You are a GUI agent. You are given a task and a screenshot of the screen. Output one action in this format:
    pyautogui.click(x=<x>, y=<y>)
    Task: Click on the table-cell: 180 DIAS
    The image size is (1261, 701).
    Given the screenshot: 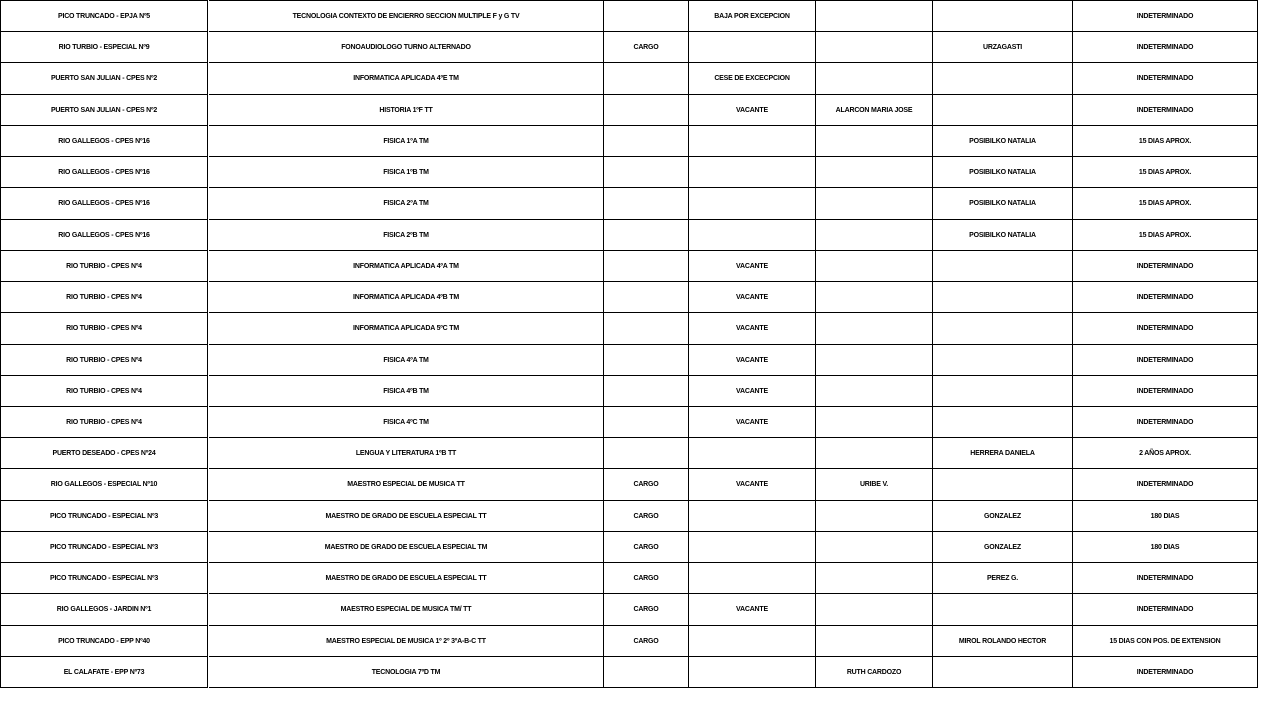 What is the action you would take?
    pyautogui.click(x=1165, y=547)
    